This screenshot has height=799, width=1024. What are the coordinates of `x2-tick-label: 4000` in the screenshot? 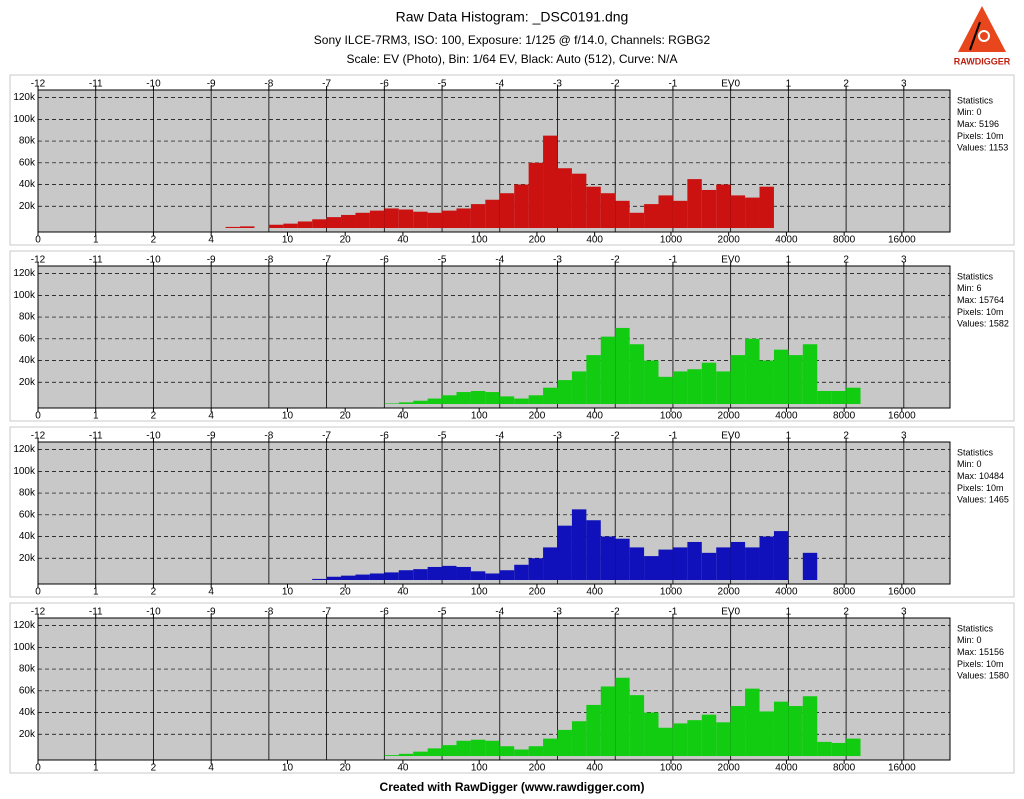 It's located at (786, 768).